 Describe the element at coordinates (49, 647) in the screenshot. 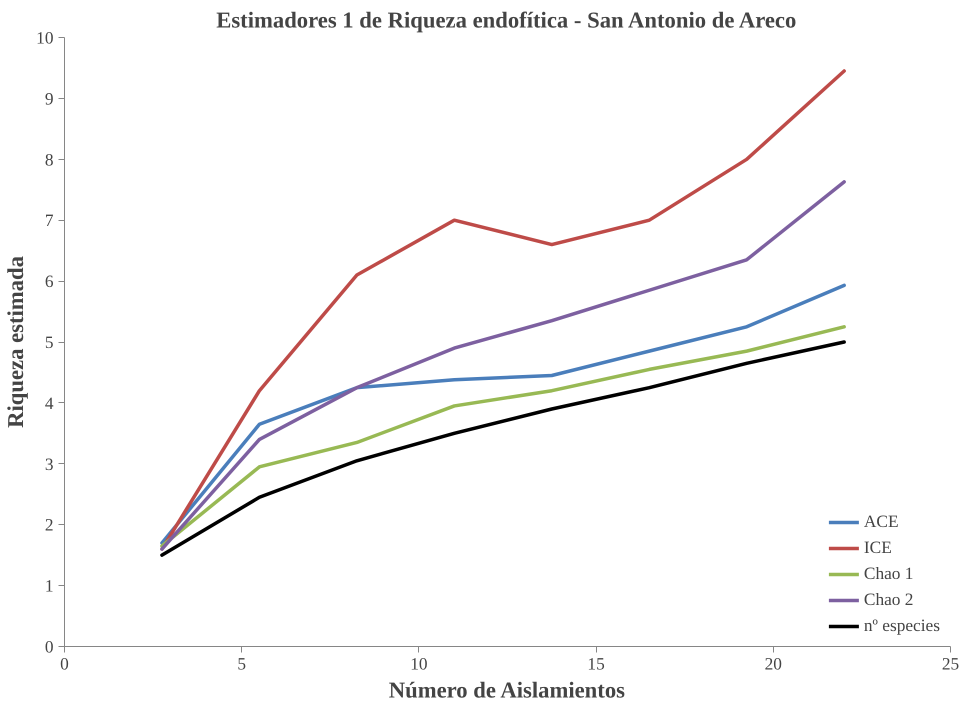

I see `y-tick-label: 0` at that location.